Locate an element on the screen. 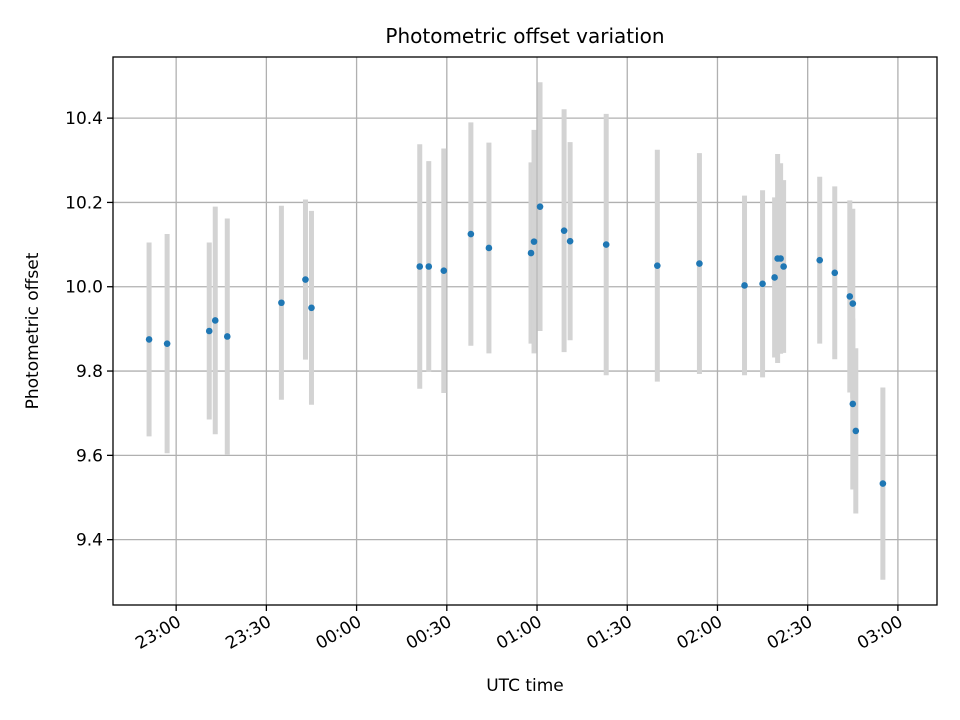 This screenshot has height=720, width=960. y-tick-label: 9.8 is located at coordinates (89, 372).